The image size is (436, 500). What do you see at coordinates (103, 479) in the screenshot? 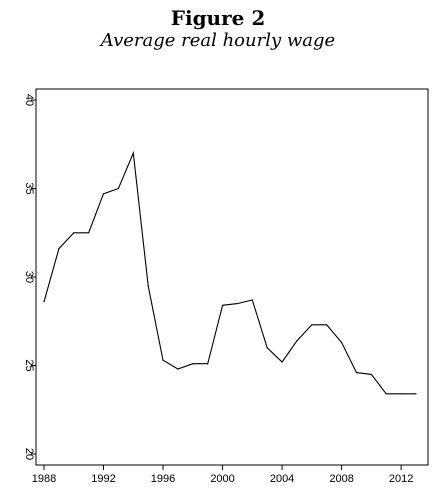
I see `x-tick-label: 1992` at bounding box center [103, 479].